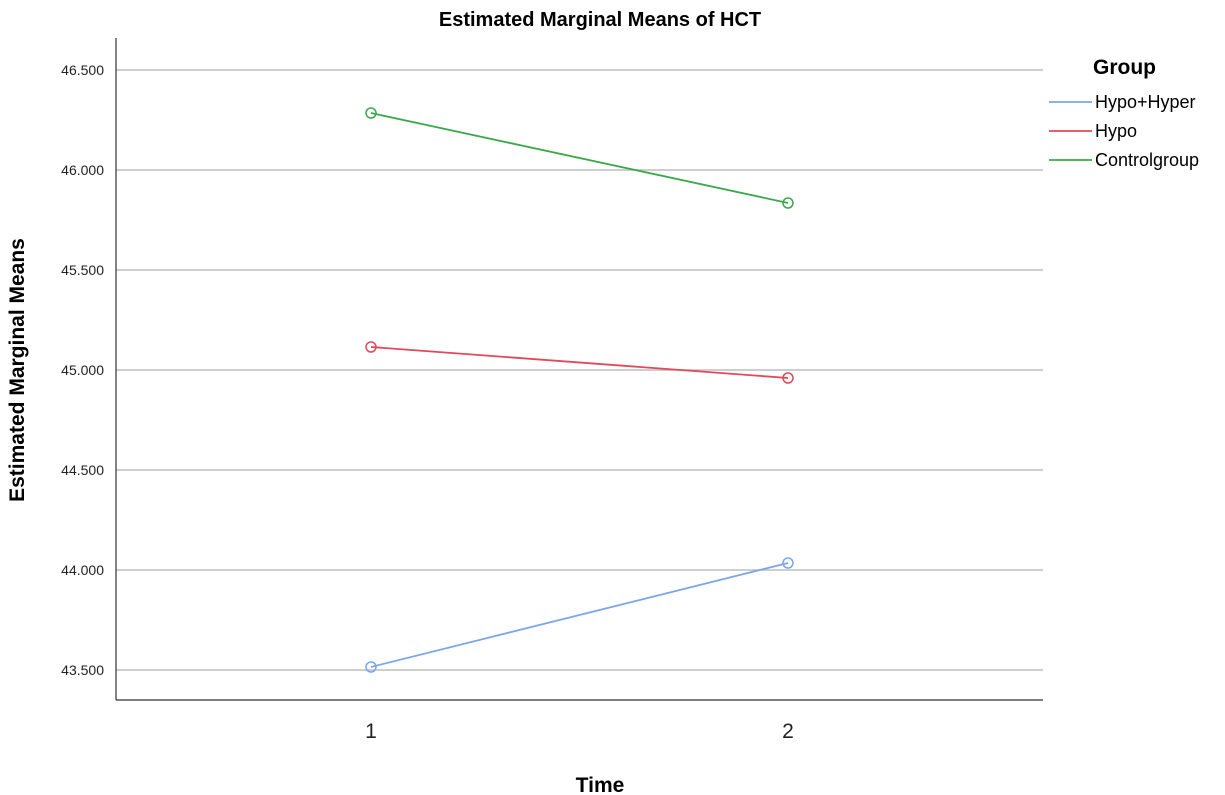 The height and width of the screenshot is (795, 1225). What do you see at coordinates (1147, 160) in the screenshot?
I see `legend-label: Controlgroup` at bounding box center [1147, 160].